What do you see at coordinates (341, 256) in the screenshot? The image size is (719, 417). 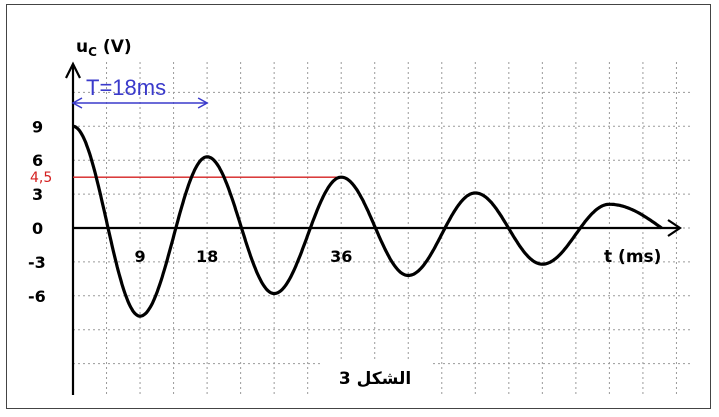 I see `x-tick-label: 36` at bounding box center [341, 256].